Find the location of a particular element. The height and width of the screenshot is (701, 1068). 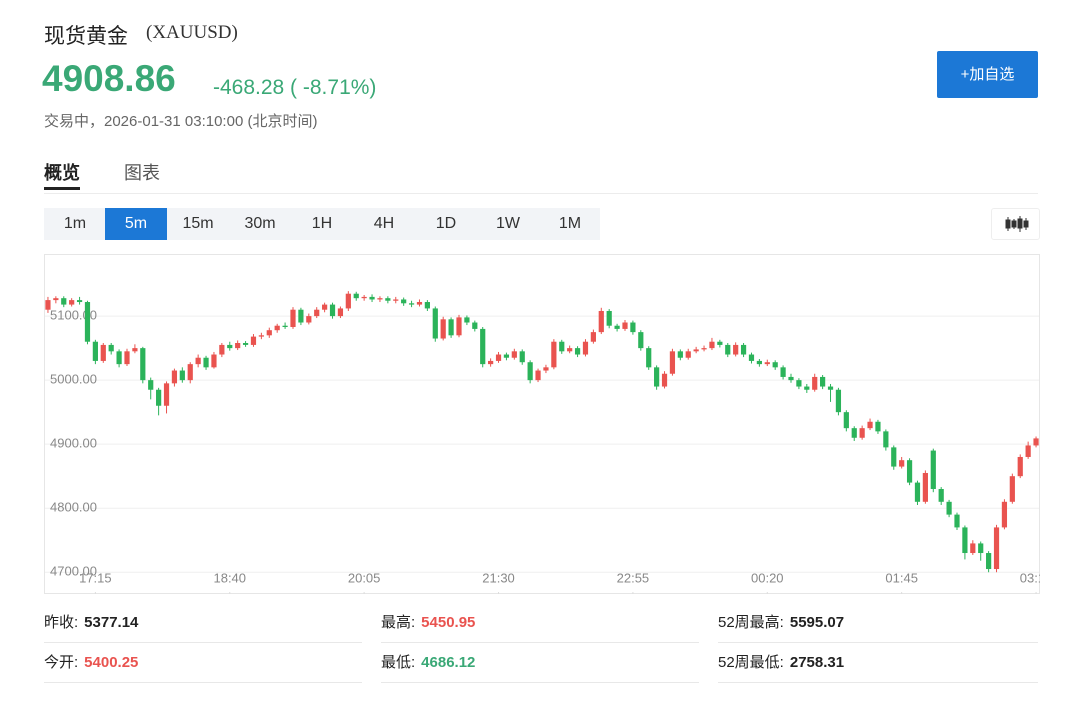

interval-button: 1m is located at coordinates (75, 223).